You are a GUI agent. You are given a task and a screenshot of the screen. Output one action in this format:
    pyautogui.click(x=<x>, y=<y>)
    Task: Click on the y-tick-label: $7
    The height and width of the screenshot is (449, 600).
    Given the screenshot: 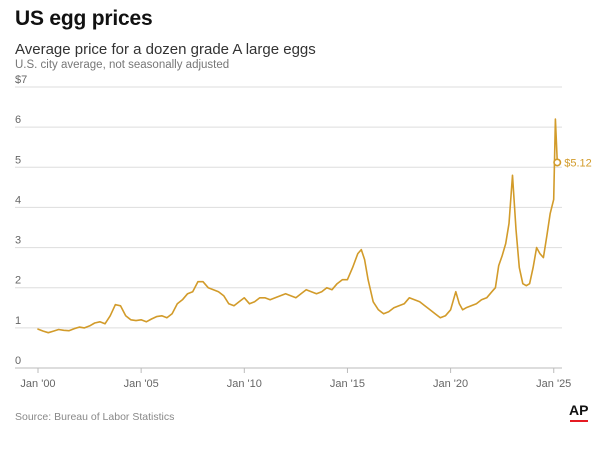 What is the action you would take?
    pyautogui.click(x=21, y=80)
    